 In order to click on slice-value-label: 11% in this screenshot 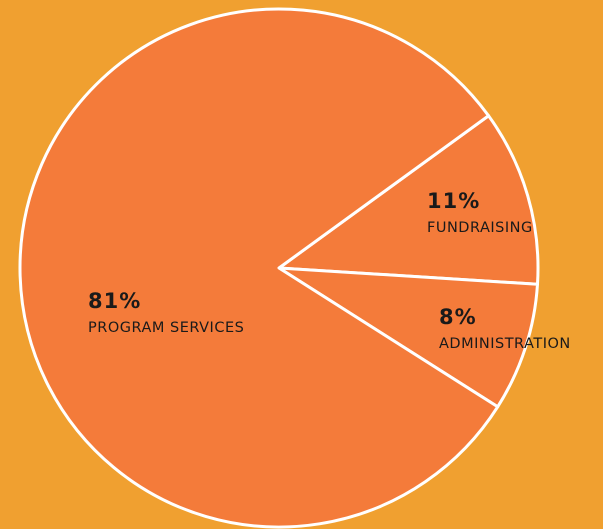, I will do `click(453, 201)`.